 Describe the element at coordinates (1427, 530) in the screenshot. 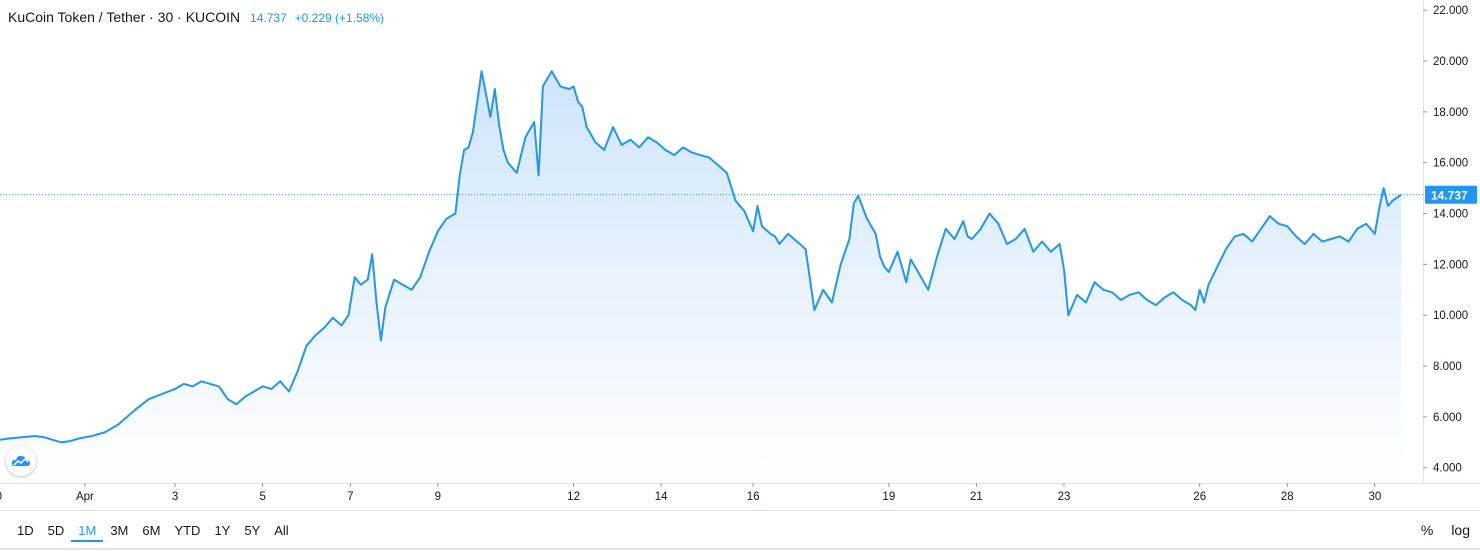

I see `percent-scale-toggle: %` at that location.